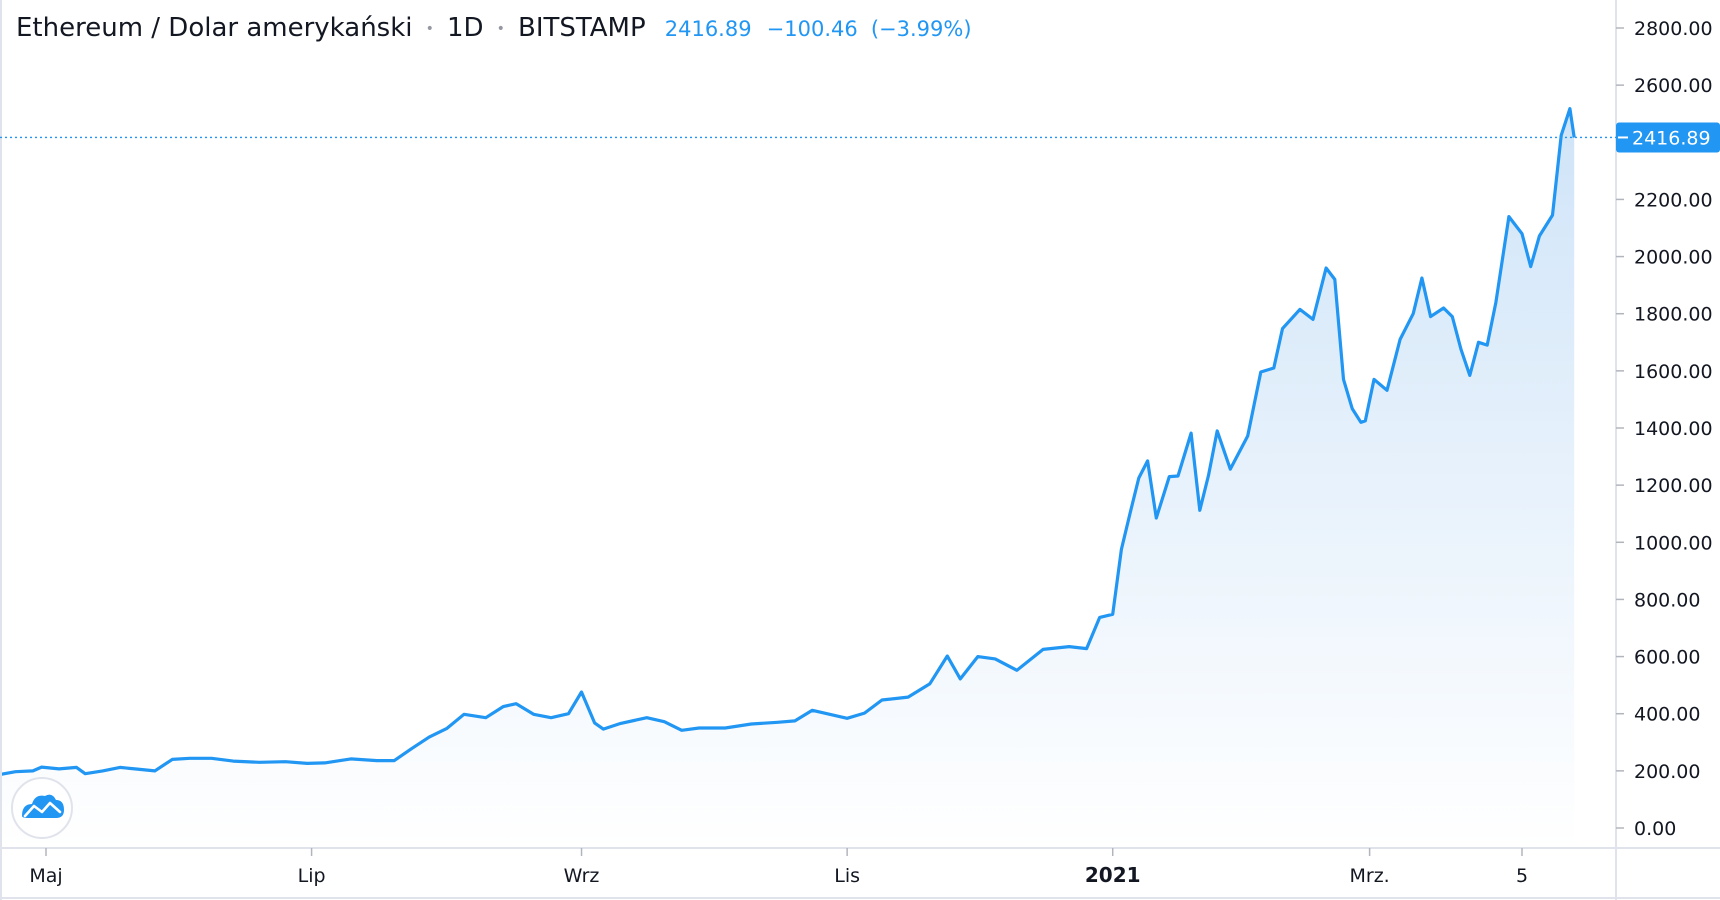  What do you see at coordinates (45, 876) in the screenshot?
I see `x-tick-label: Maj` at bounding box center [45, 876].